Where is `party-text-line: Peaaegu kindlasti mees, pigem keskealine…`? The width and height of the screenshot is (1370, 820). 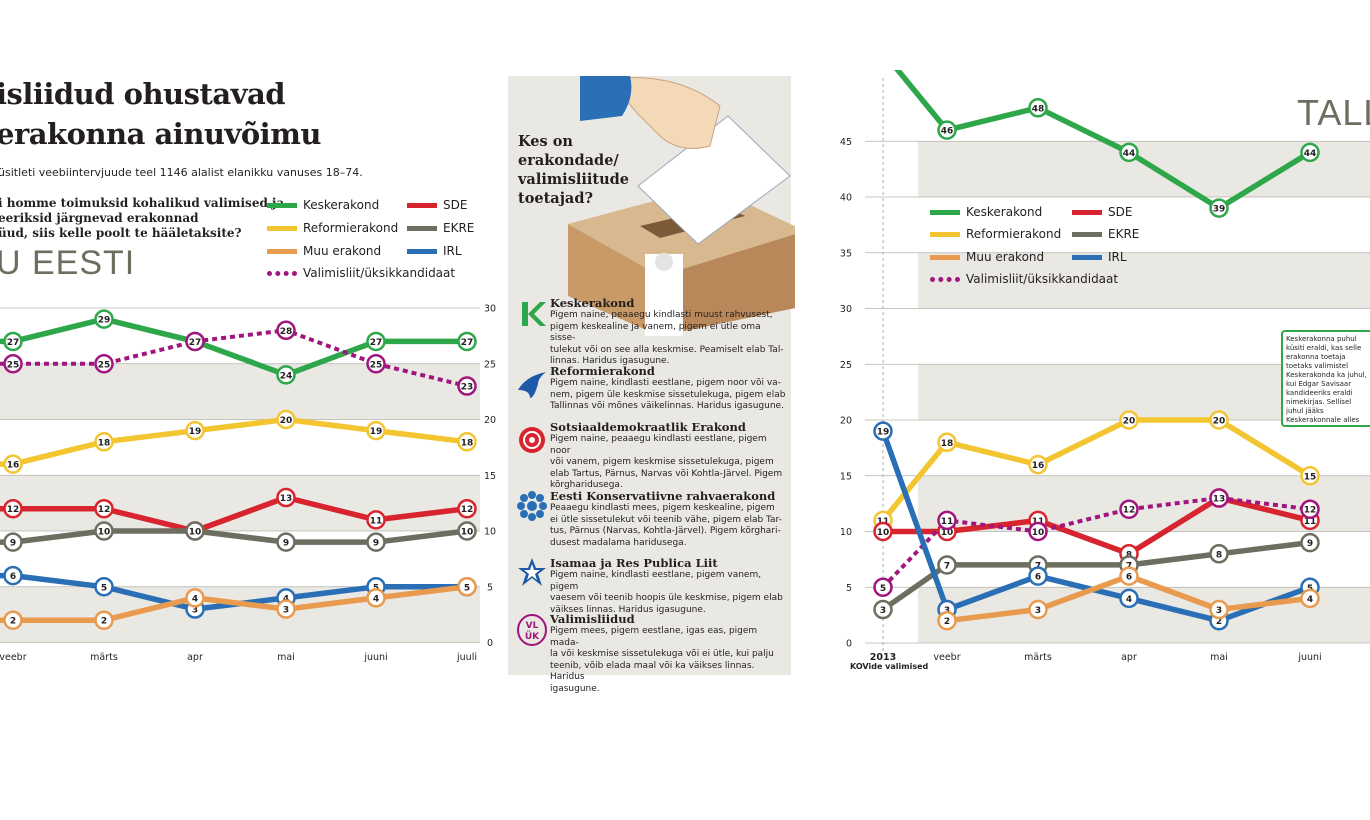 party-text-line: Peaaegu kindlasti mees, pigem keskealine… is located at coordinates (662, 508).